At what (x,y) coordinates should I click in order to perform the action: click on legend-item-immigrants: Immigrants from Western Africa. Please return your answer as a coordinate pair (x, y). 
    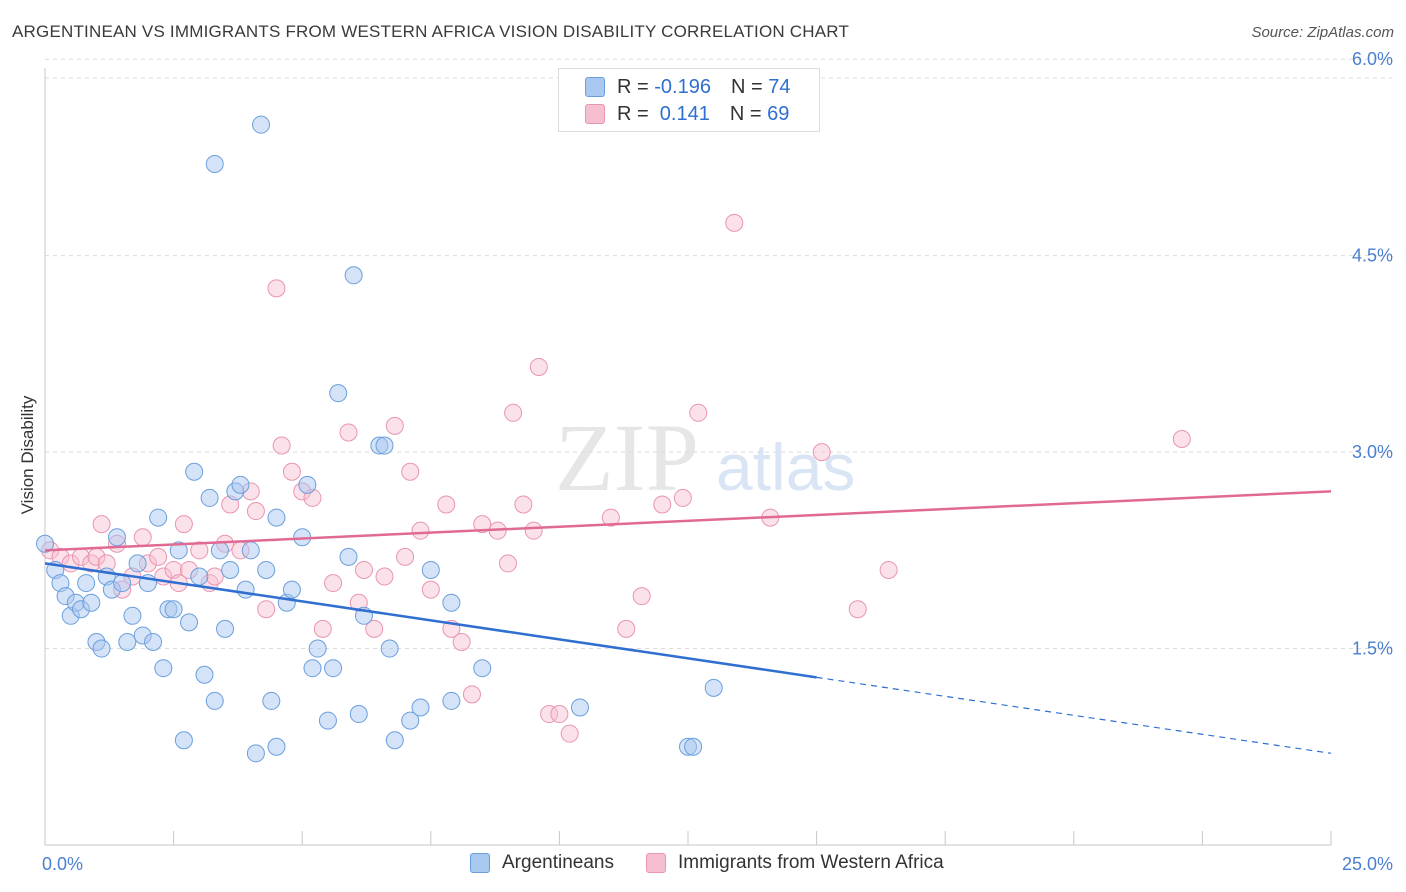
    Looking at the image, I should click on (794, 863).